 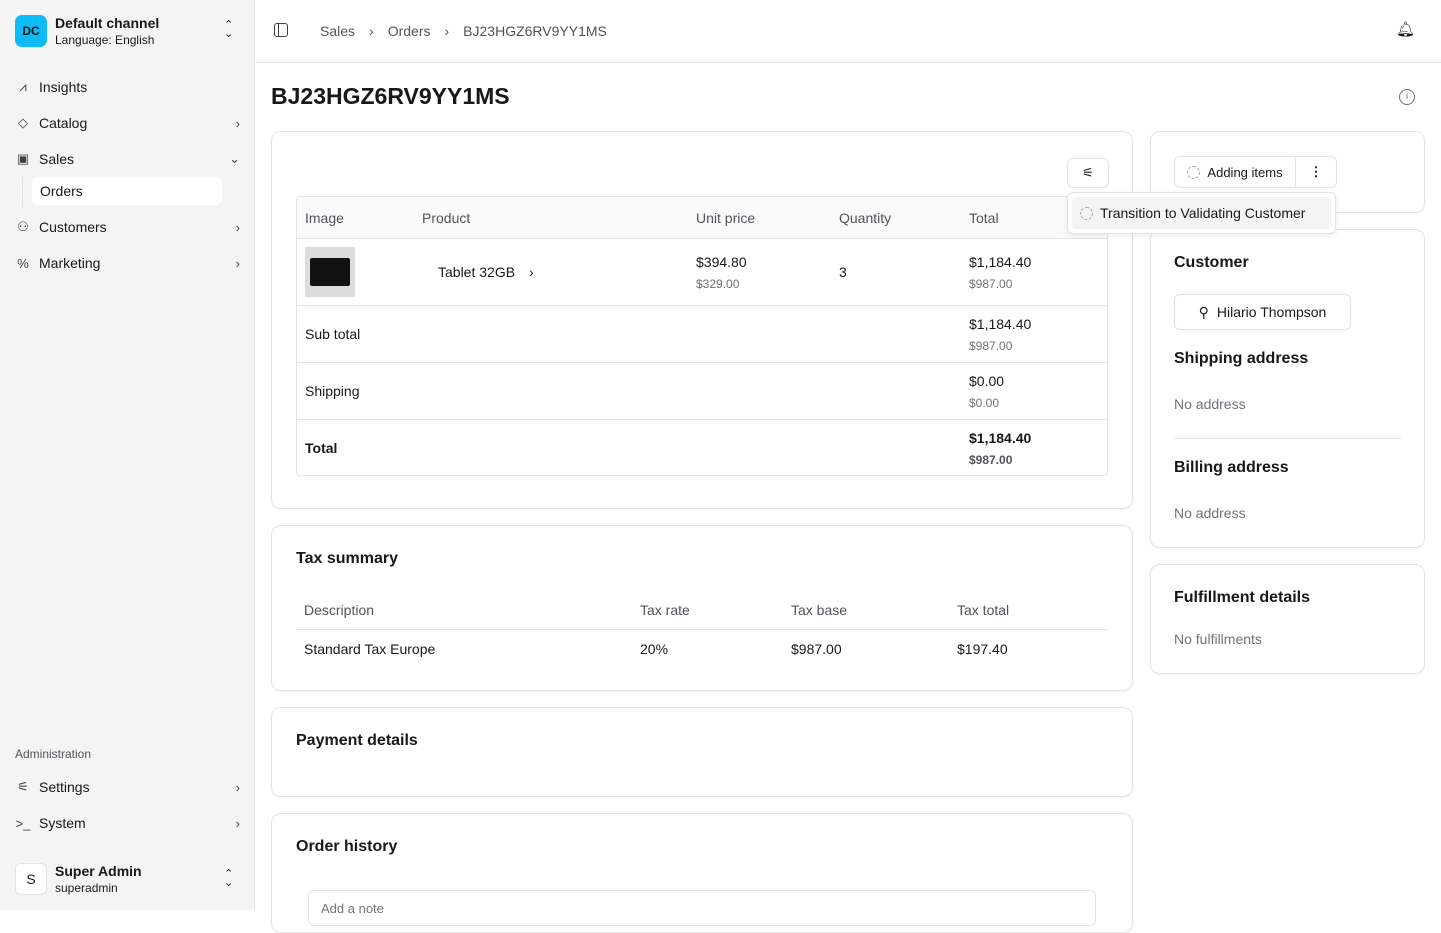 I want to click on table-header: Image Product Unit price Quantity Total, so click(x=702, y=217).